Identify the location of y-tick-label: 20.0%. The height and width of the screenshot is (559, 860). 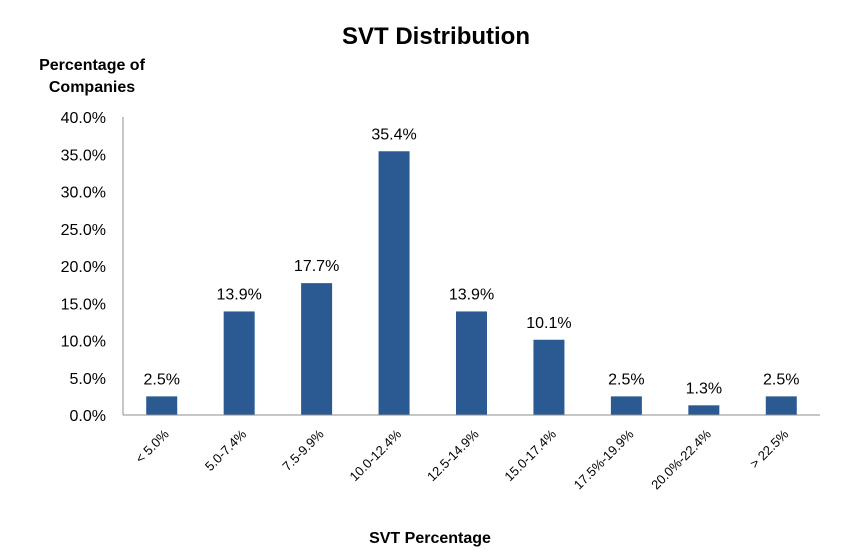
(83, 267).